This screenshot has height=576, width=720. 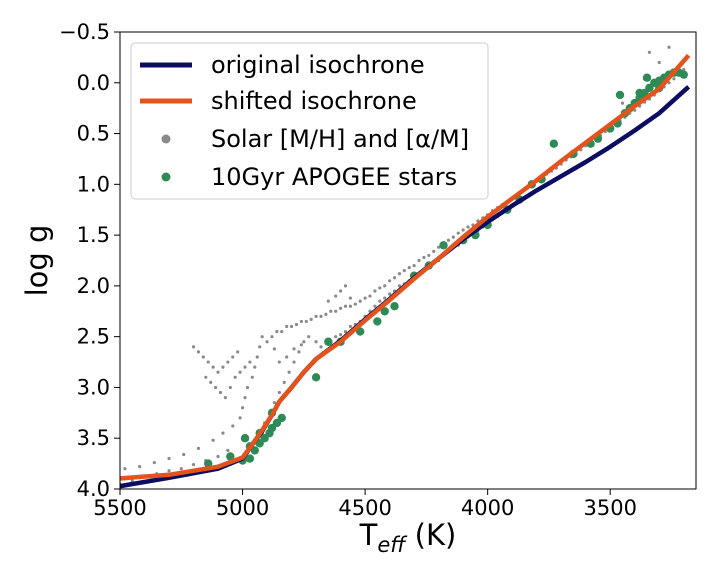 I want to click on legend-label: shifted isochrone, so click(x=314, y=101).